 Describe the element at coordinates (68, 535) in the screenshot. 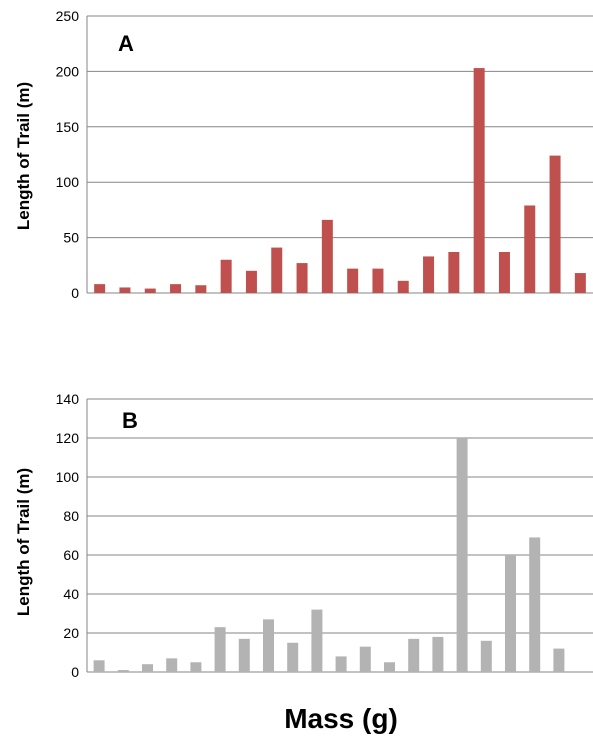

I see `chart-b-y-ticks: 0 20 40 60 80 100 120 140` at that location.